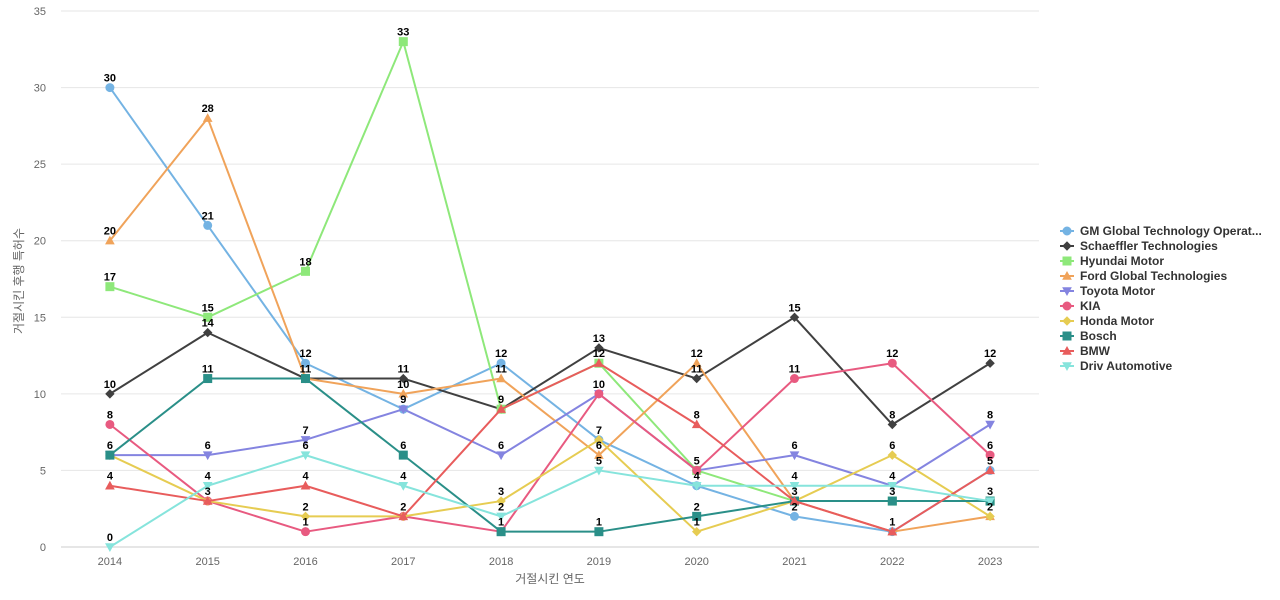  I want to click on x-tick-label: 2019, so click(599, 562).